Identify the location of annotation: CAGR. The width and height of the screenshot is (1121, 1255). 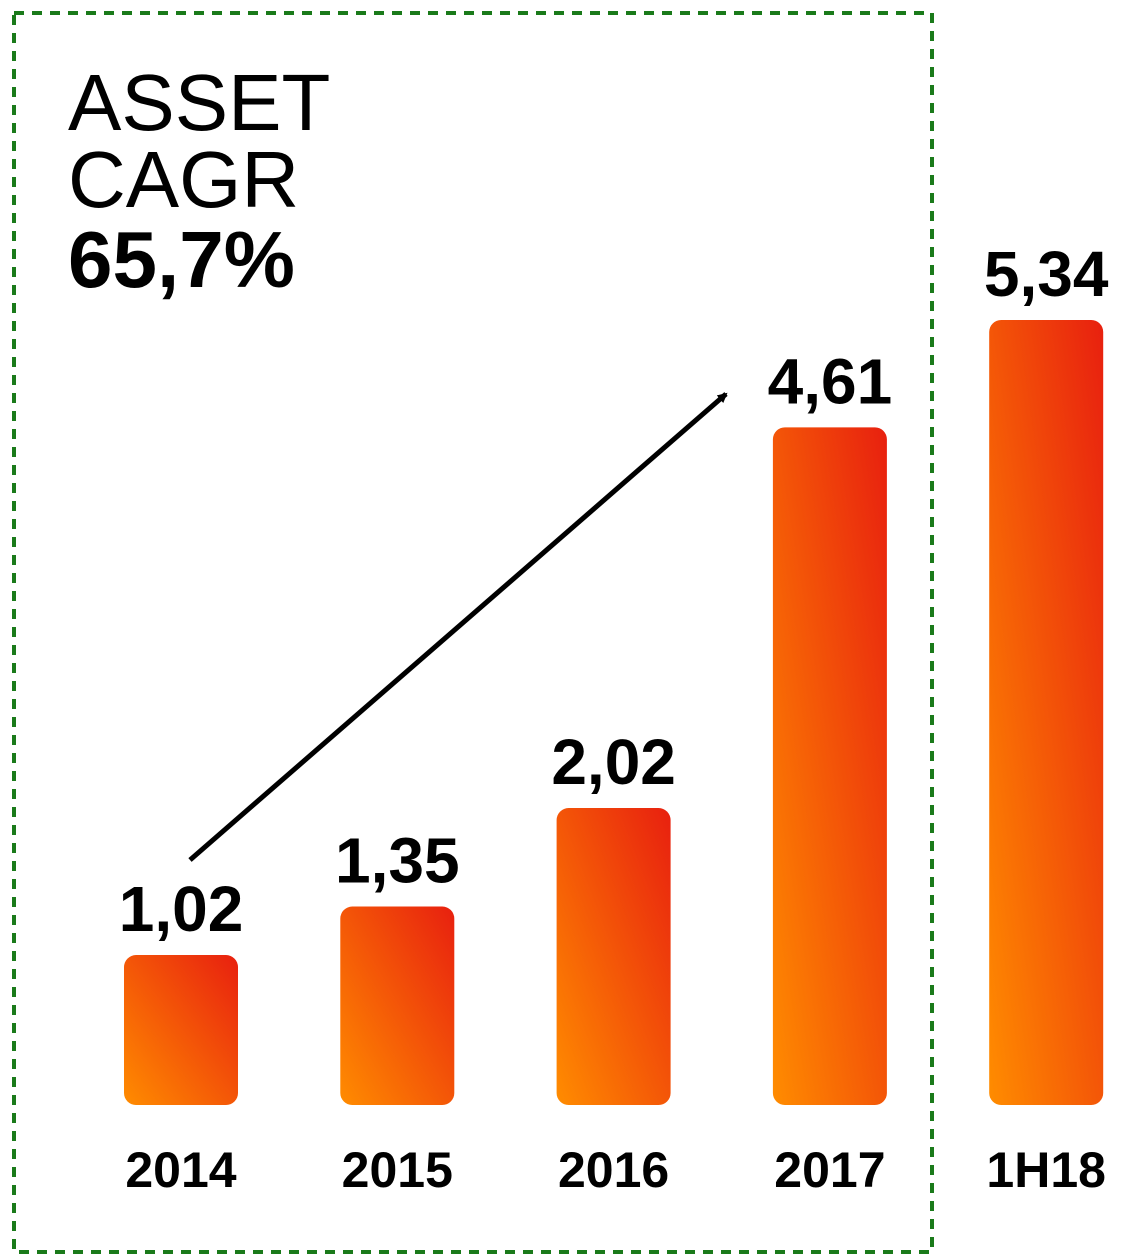
(183, 179).